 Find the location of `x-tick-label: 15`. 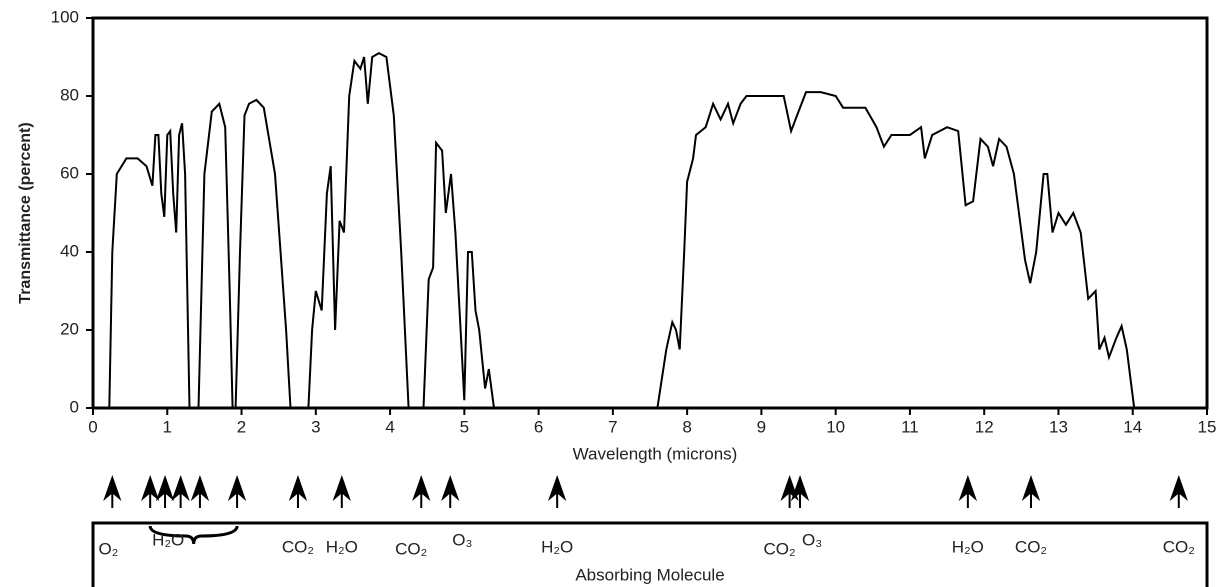

x-tick-label: 15 is located at coordinates (1207, 426).